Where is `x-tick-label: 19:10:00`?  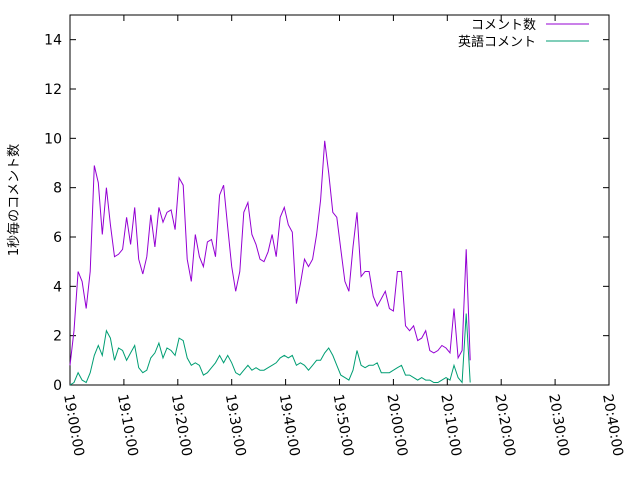
x-tick-label: 19:10:00 is located at coordinates (127, 425).